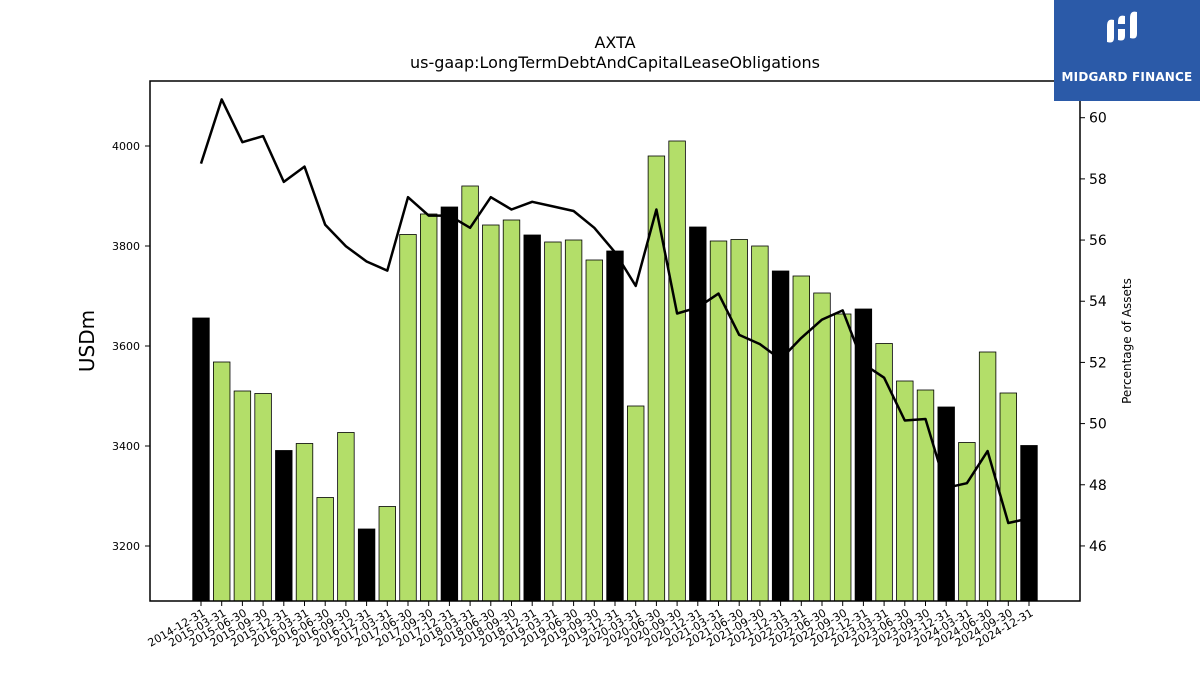 This screenshot has height=675, width=1200. I want to click on y-tick-label: 4000, so click(126, 146).